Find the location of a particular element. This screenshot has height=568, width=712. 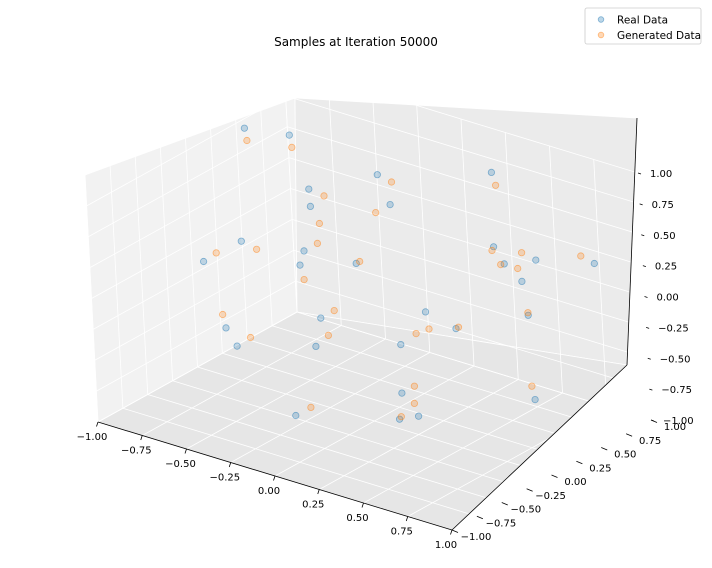

x-axis-ticks: −1.00 −0.75 −0.50 −0.25 0.00 0.25 0.50 0.75 1.00 is located at coordinates (267, 486).